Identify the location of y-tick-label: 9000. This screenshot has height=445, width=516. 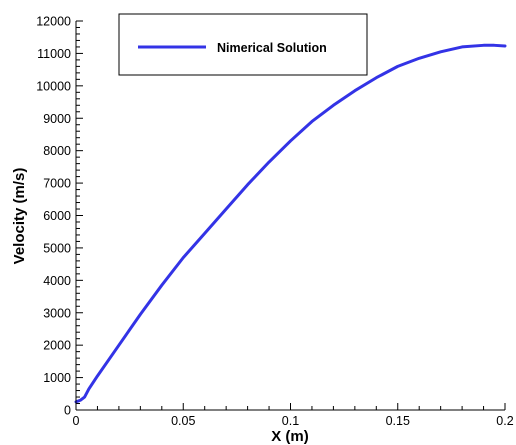
(57, 119).